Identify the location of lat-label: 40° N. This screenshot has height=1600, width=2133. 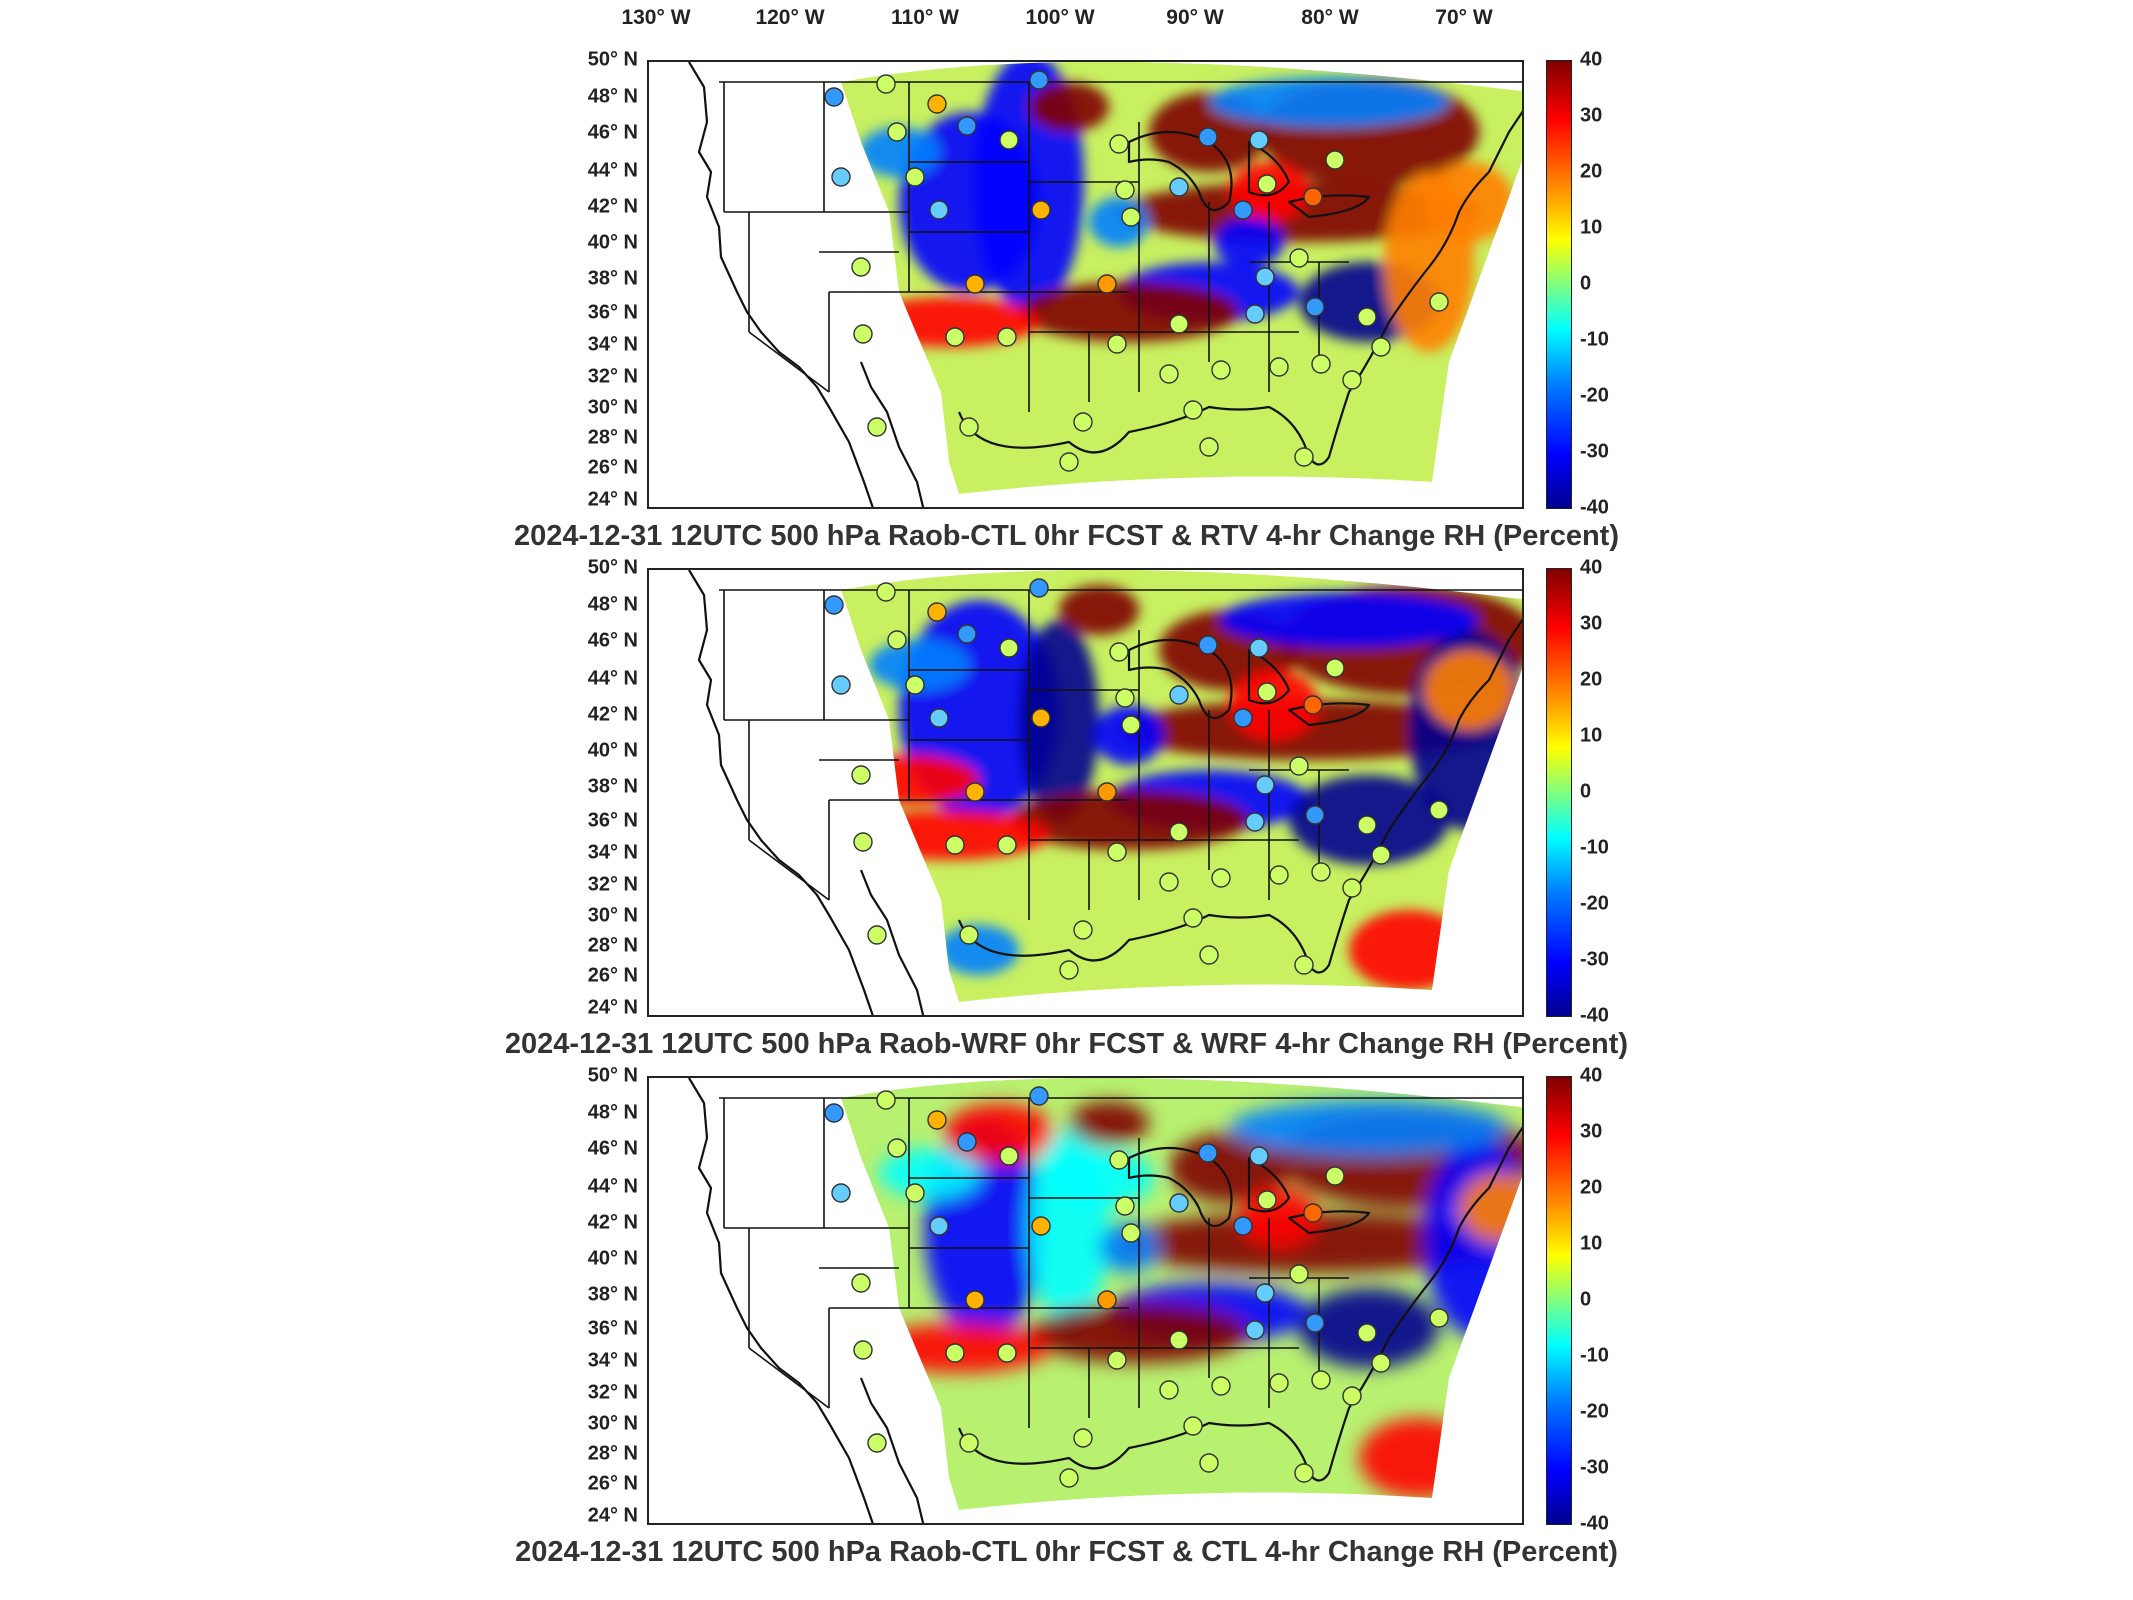
(612, 242).